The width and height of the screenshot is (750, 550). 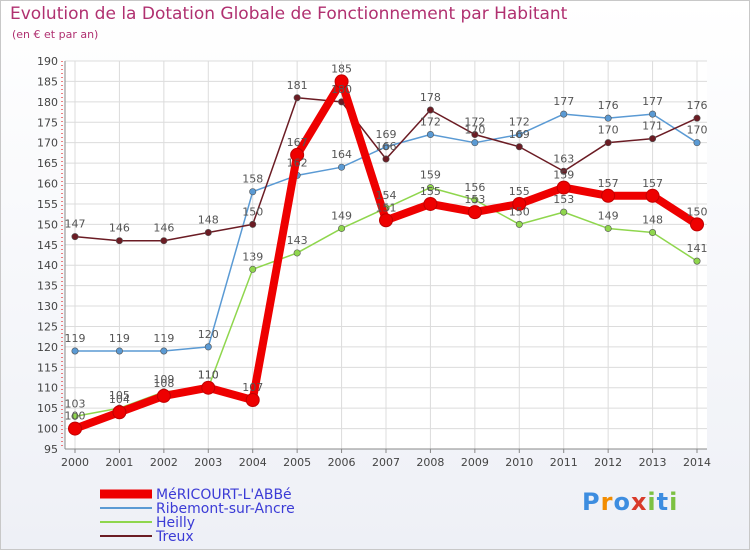 What do you see at coordinates (175, 523) in the screenshot?
I see `legend-label: Heilly` at bounding box center [175, 523].